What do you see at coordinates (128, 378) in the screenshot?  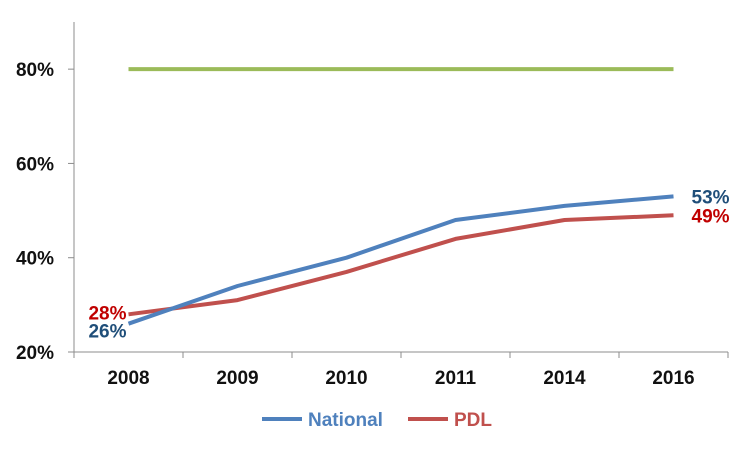 I see `x-tick-label: 2008` at bounding box center [128, 378].